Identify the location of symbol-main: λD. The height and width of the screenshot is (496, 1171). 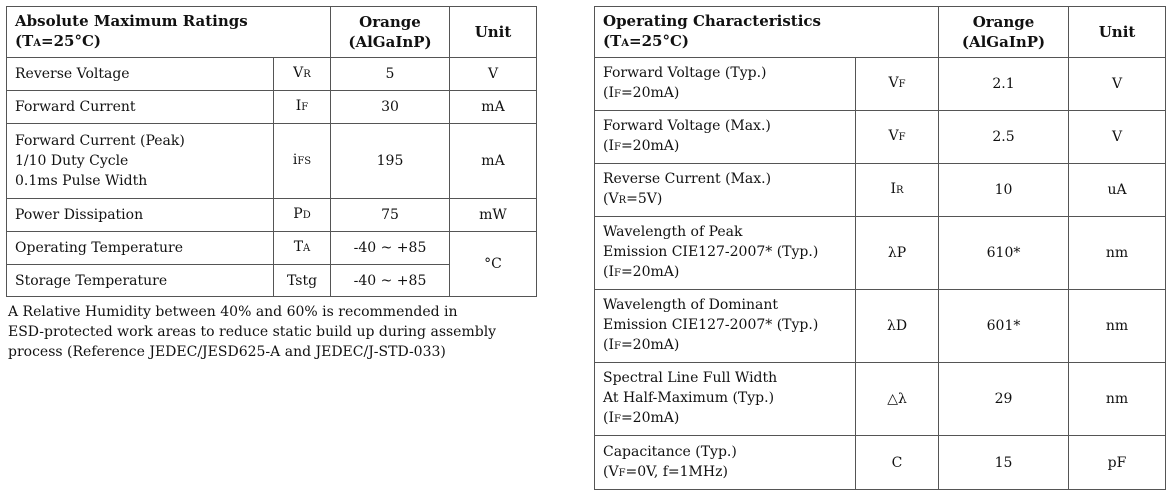
(897, 326).